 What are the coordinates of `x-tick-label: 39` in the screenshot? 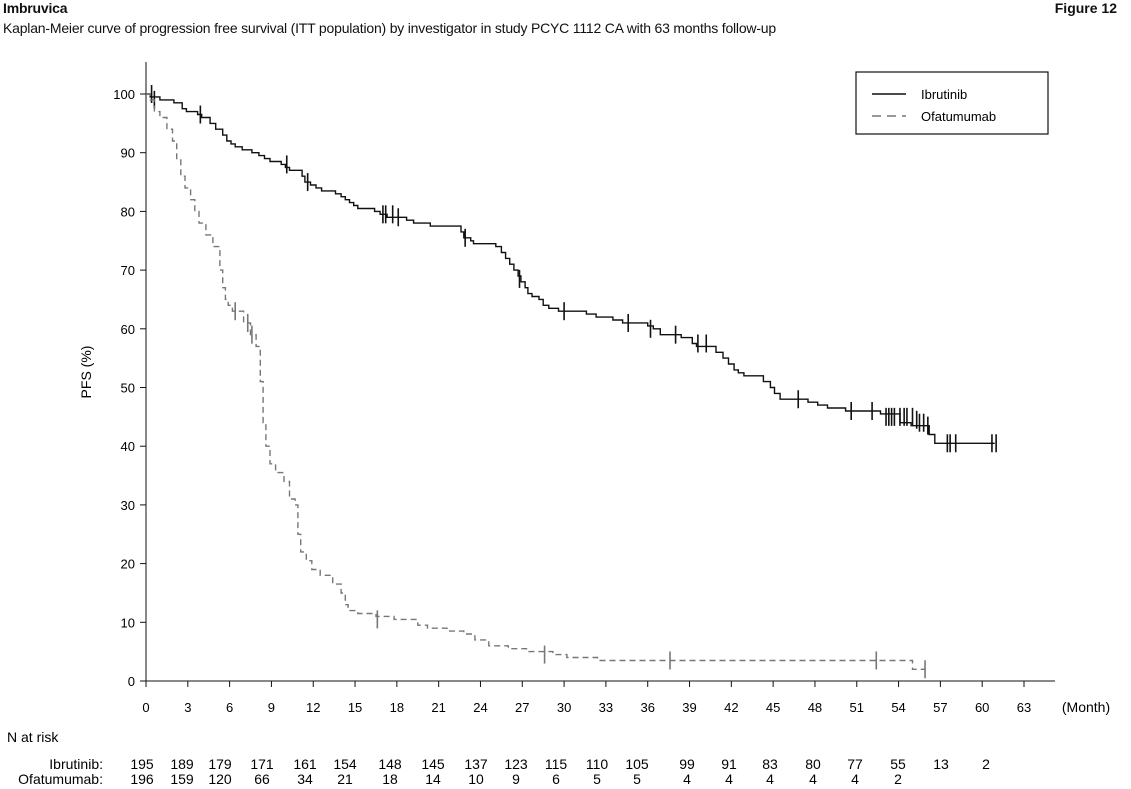 It's located at (689, 707).